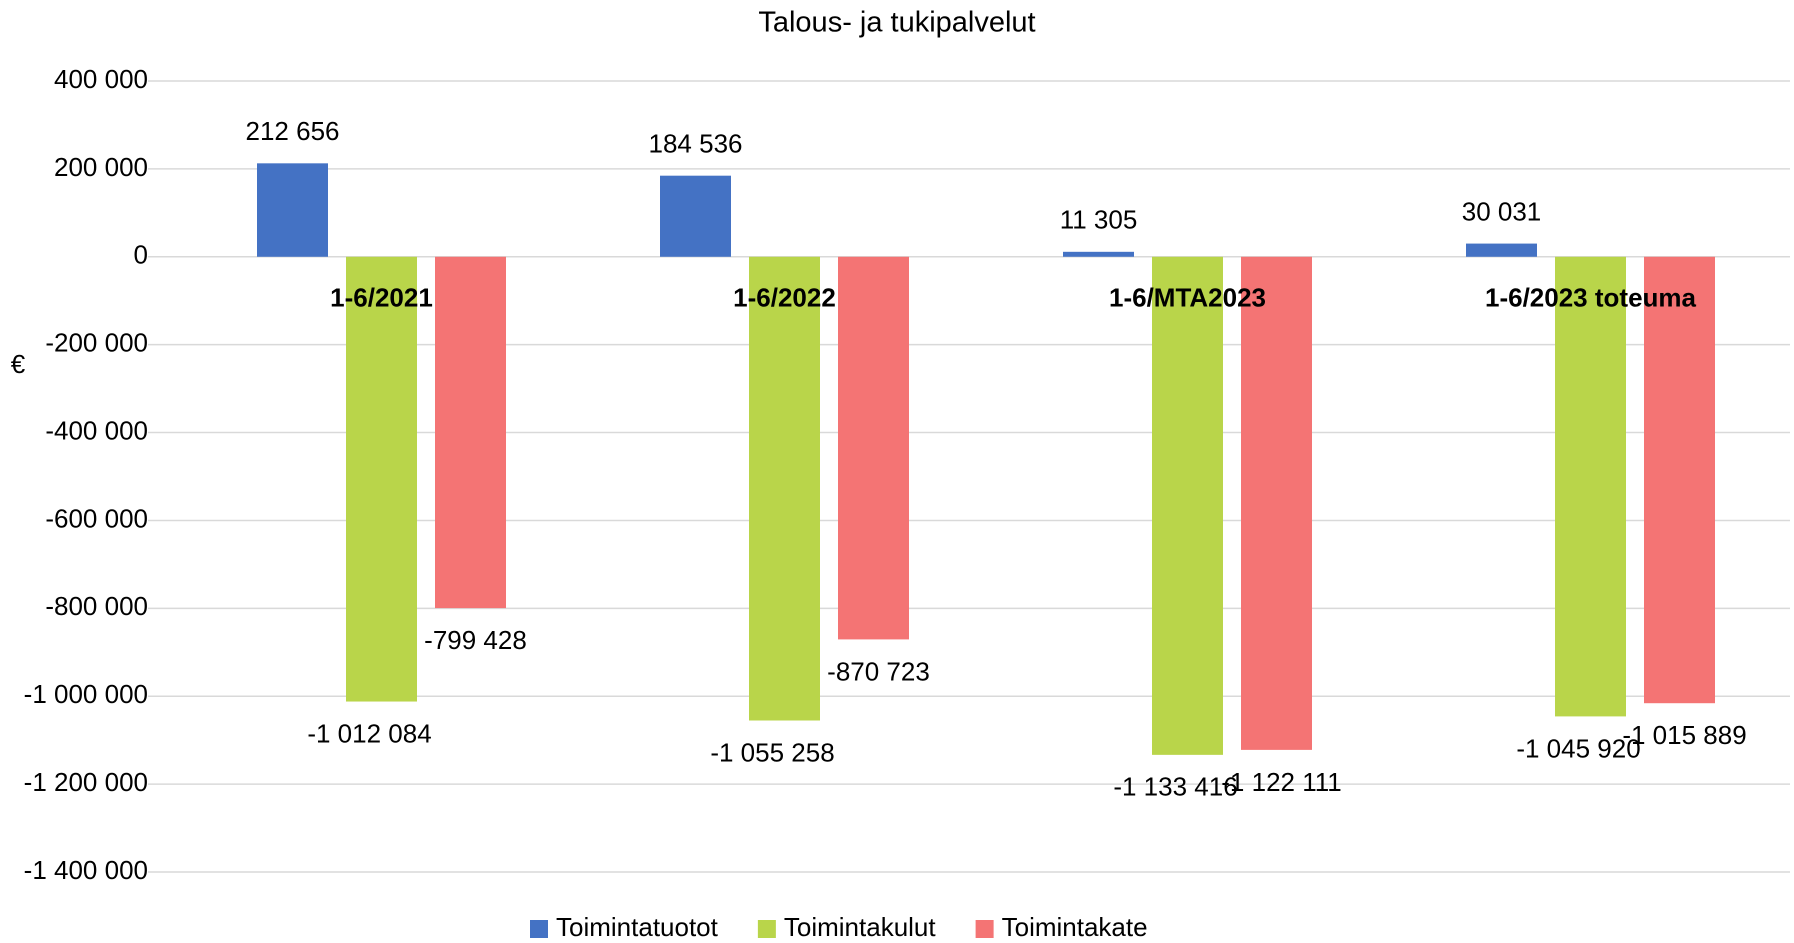  What do you see at coordinates (1175, 787) in the screenshot?
I see `data-label: -1 133 416` at bounding box center [1175, 787].